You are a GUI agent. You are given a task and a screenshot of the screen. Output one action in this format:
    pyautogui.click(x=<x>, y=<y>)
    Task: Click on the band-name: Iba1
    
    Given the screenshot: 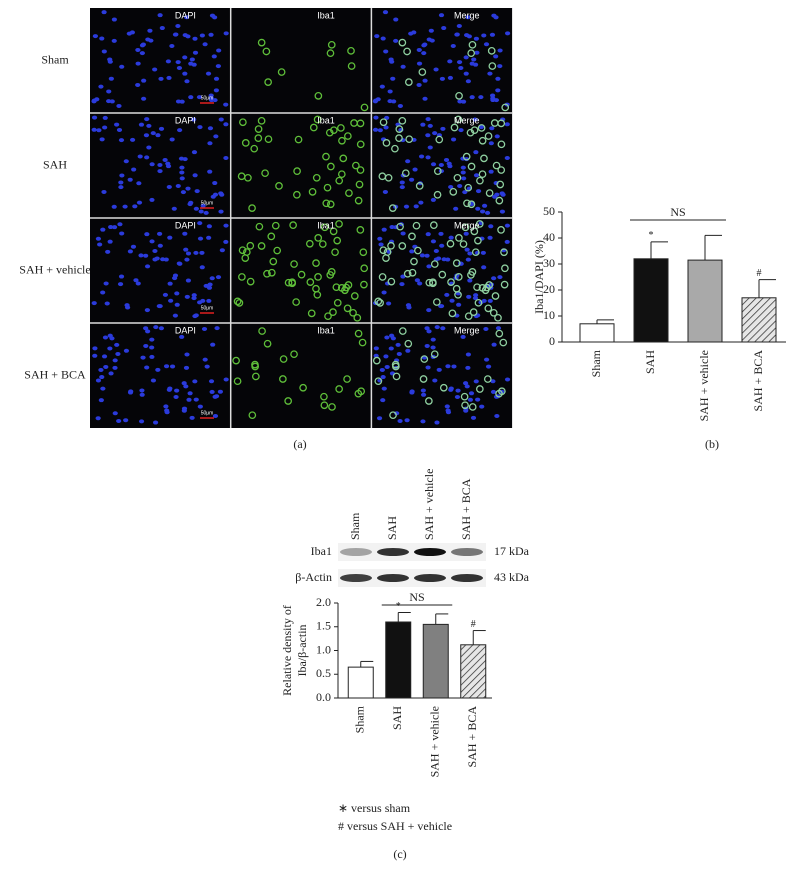 What is the action you would take?
    pyautogui.click(x=321, y=551)
    